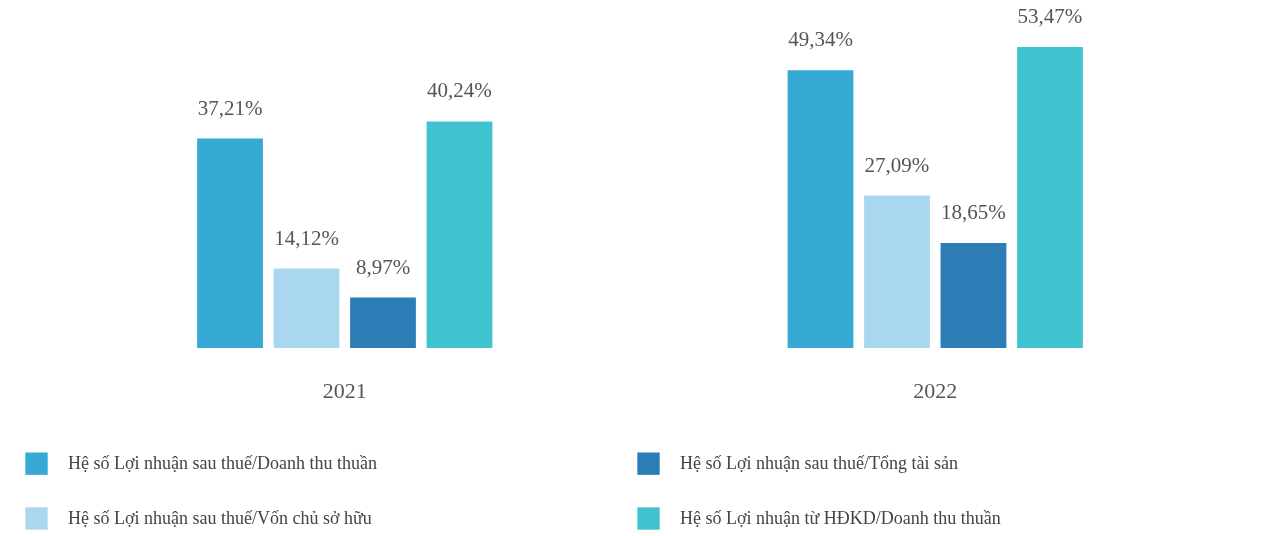 The height and width of the screenshot is (536, 1281). What do you see at coordinates (935, 390) in the screenshot?
I see `x-tick-label: 2022` at bounding box center [935, 390].